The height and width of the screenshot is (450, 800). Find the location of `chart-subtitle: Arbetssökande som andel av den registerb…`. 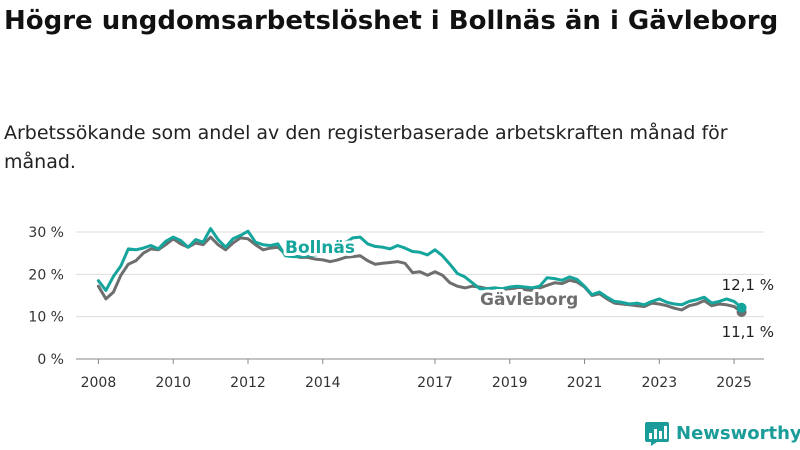

chart-subtitle: Arbetssökande som andel av den registerb… is located at coordinates (366, 147).